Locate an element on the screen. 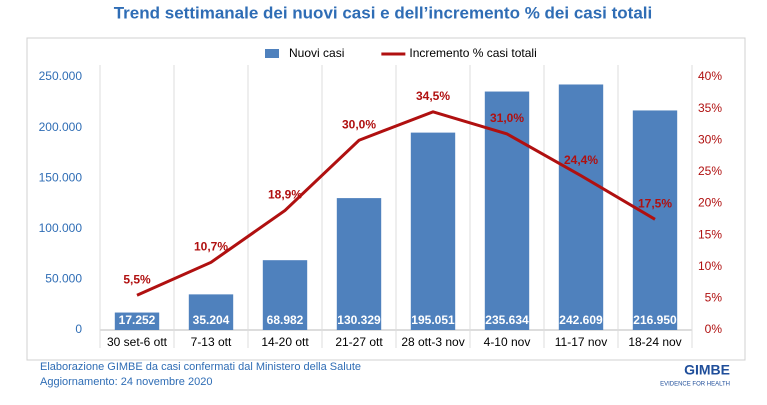  logo-name: GIMBE is located at coordinates (707, 370).